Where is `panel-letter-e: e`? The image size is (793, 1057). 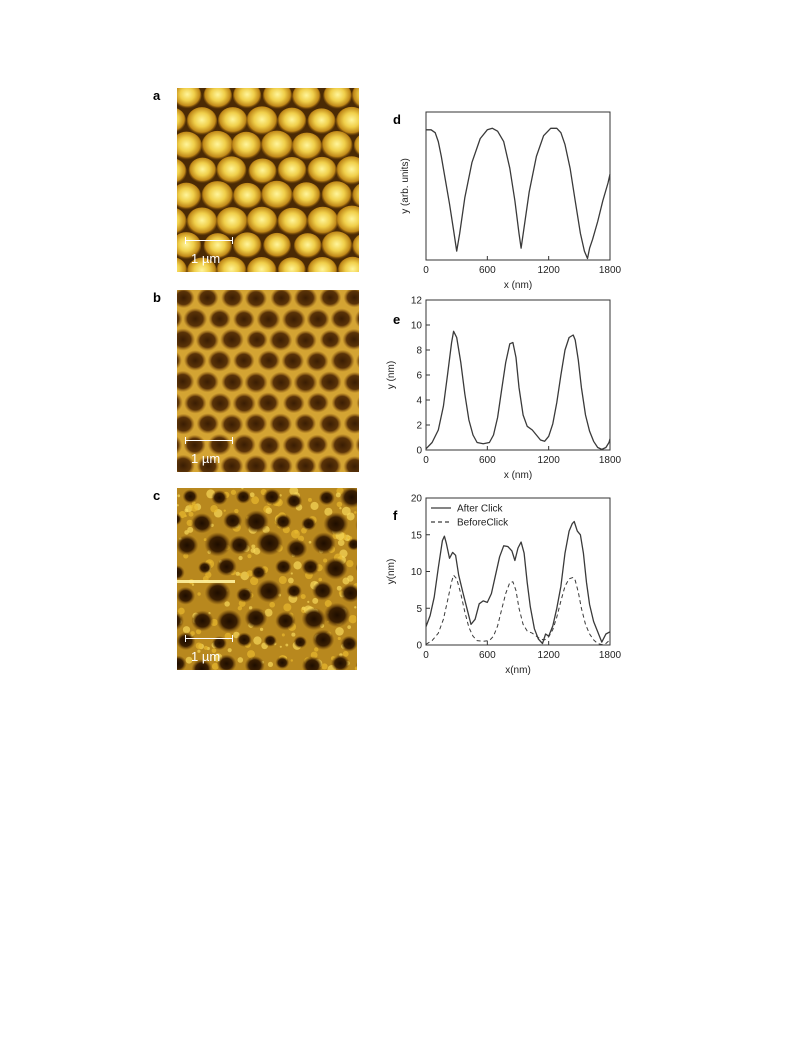
panel-letter-e: e is located at coordinates (397, 319).